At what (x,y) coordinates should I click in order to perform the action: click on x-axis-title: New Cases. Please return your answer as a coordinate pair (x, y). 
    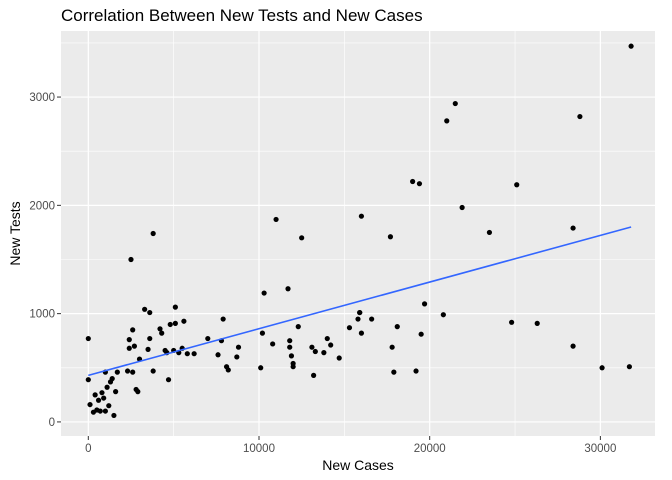
    Looking at the image, I should click on (358, 465).